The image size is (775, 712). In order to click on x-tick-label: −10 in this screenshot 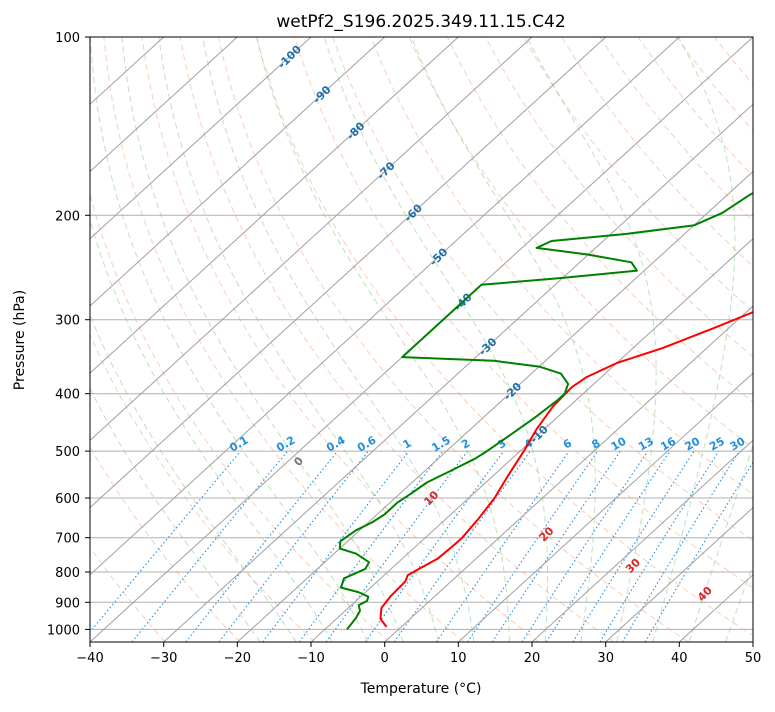, I will do `click(310, 658)`.